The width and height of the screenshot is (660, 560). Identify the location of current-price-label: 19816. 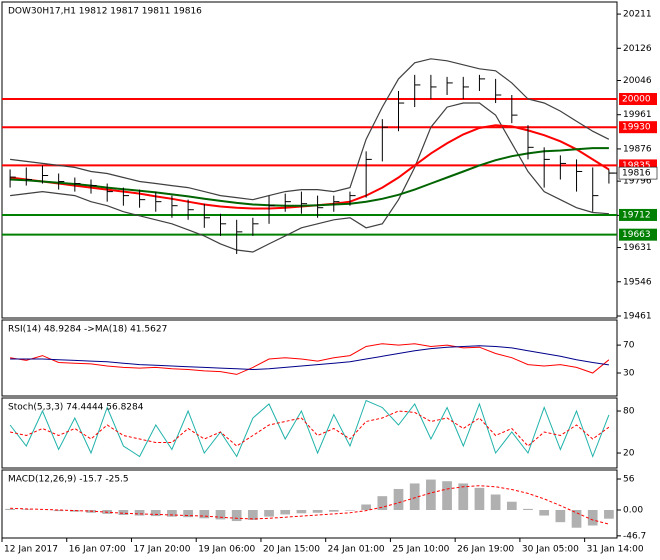
(636, 174).